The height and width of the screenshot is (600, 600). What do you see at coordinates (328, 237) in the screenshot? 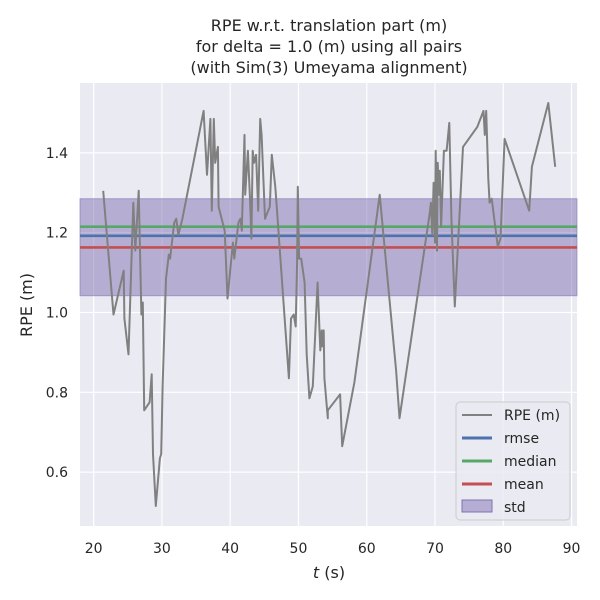
I see `stat-lines-layer` at bounding box center [328, 237].